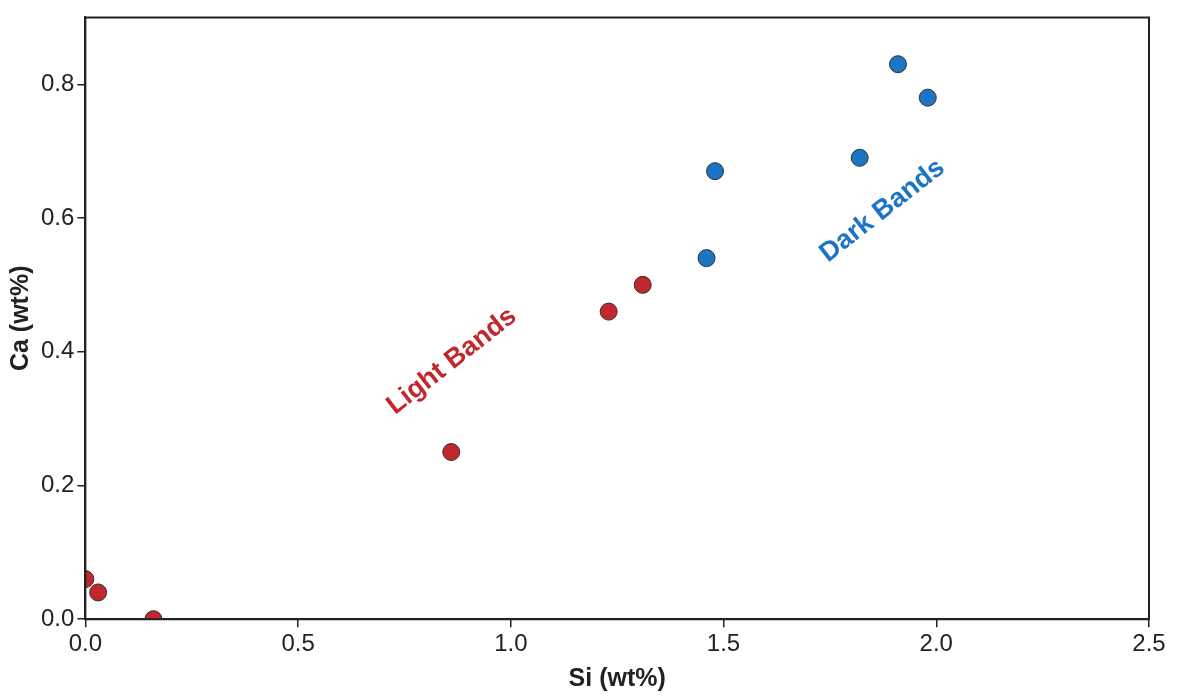 The height and width of the screenshot is (696, 1183). What do you see at coordinates (511, 643) in the screenshot?
I see `x-tick-label: 1.0` at bounding box center [511, 643].